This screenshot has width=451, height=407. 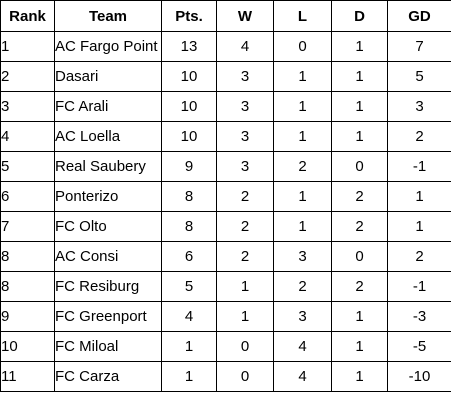 I want to click on cell-goal-difference: -5, so click(x=419, y=346).